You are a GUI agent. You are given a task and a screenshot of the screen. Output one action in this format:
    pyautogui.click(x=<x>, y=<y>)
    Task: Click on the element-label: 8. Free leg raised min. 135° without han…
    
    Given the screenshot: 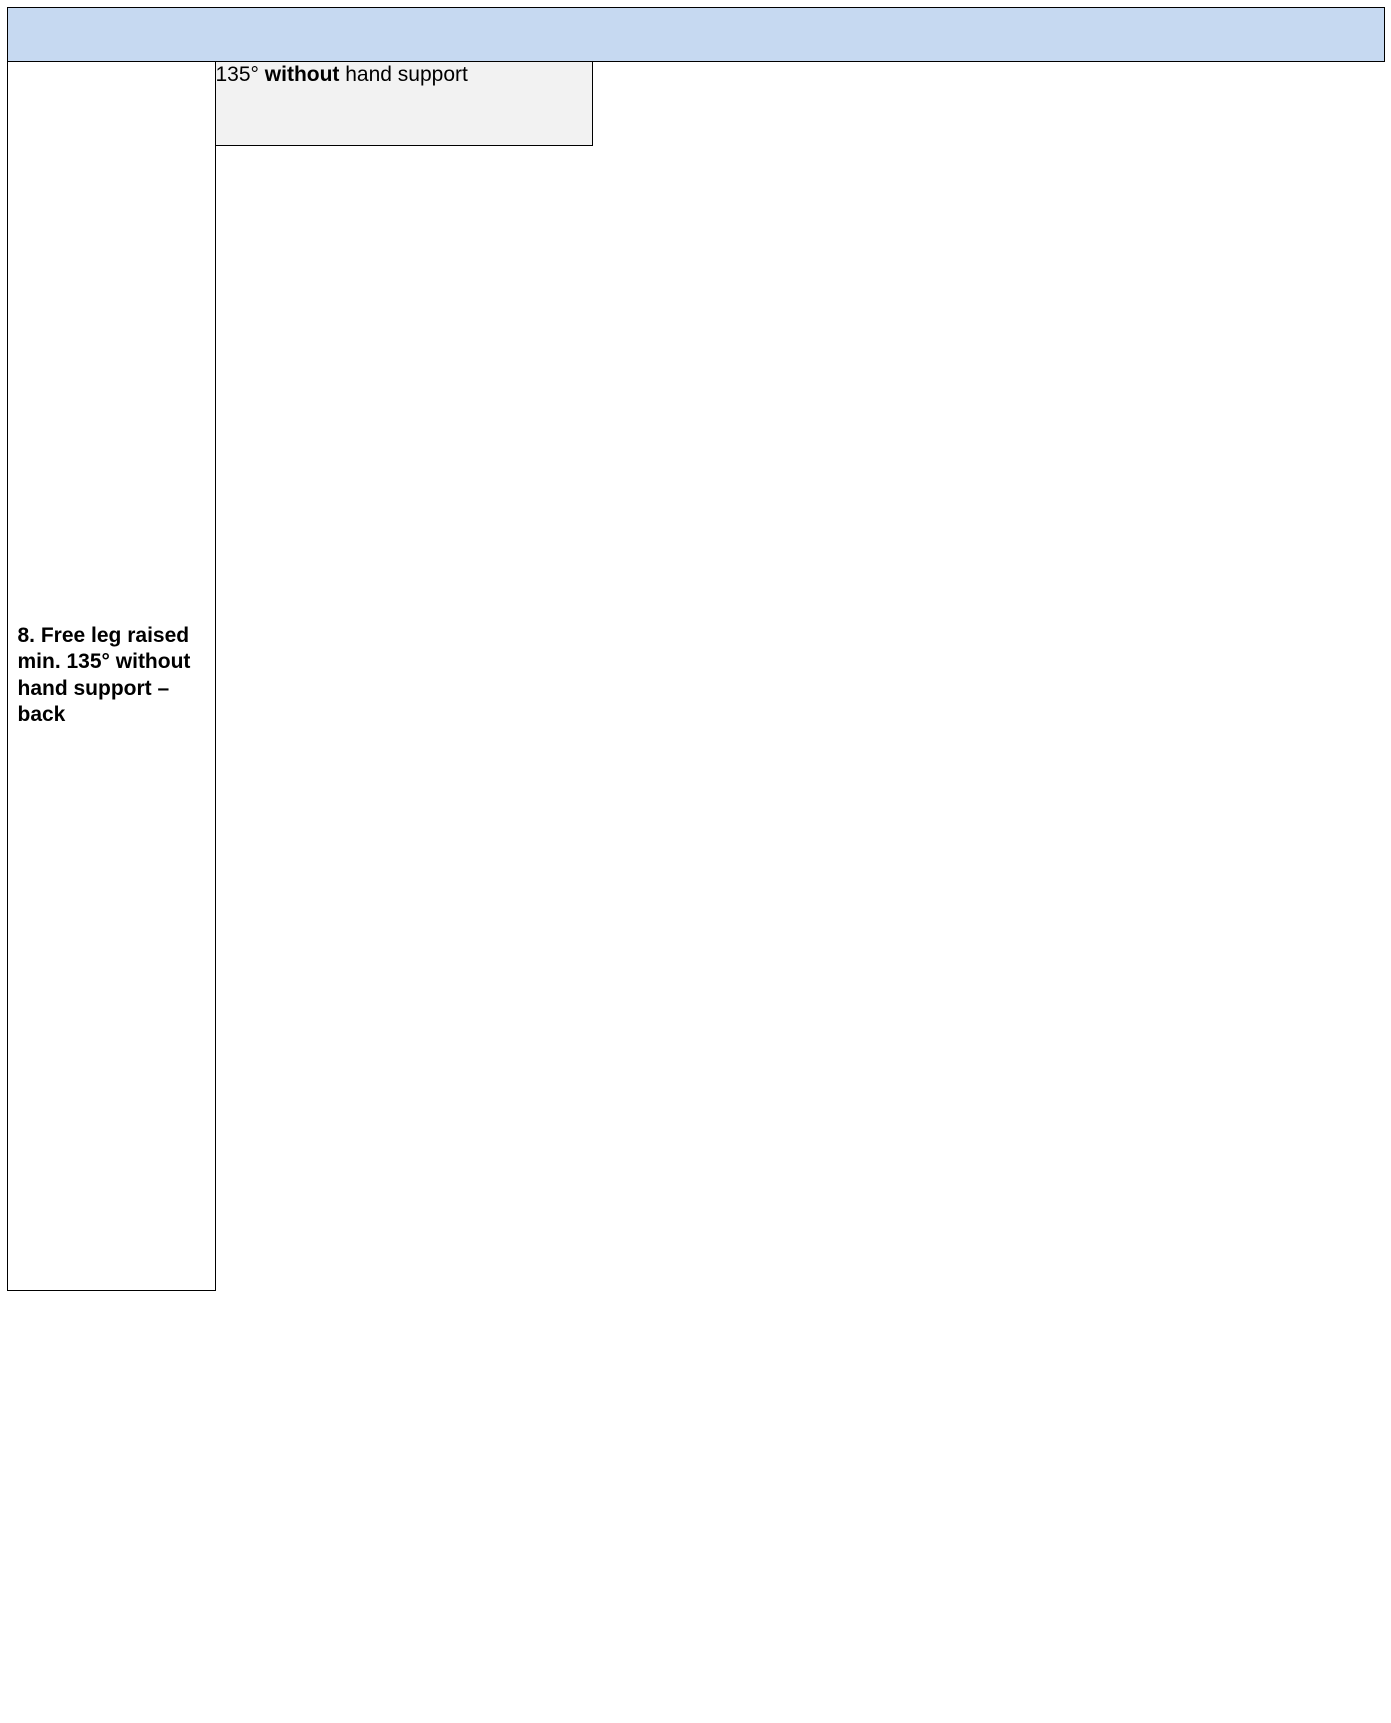 What is the action you would take?
    pyautogui.click(x=111, y=675)
    